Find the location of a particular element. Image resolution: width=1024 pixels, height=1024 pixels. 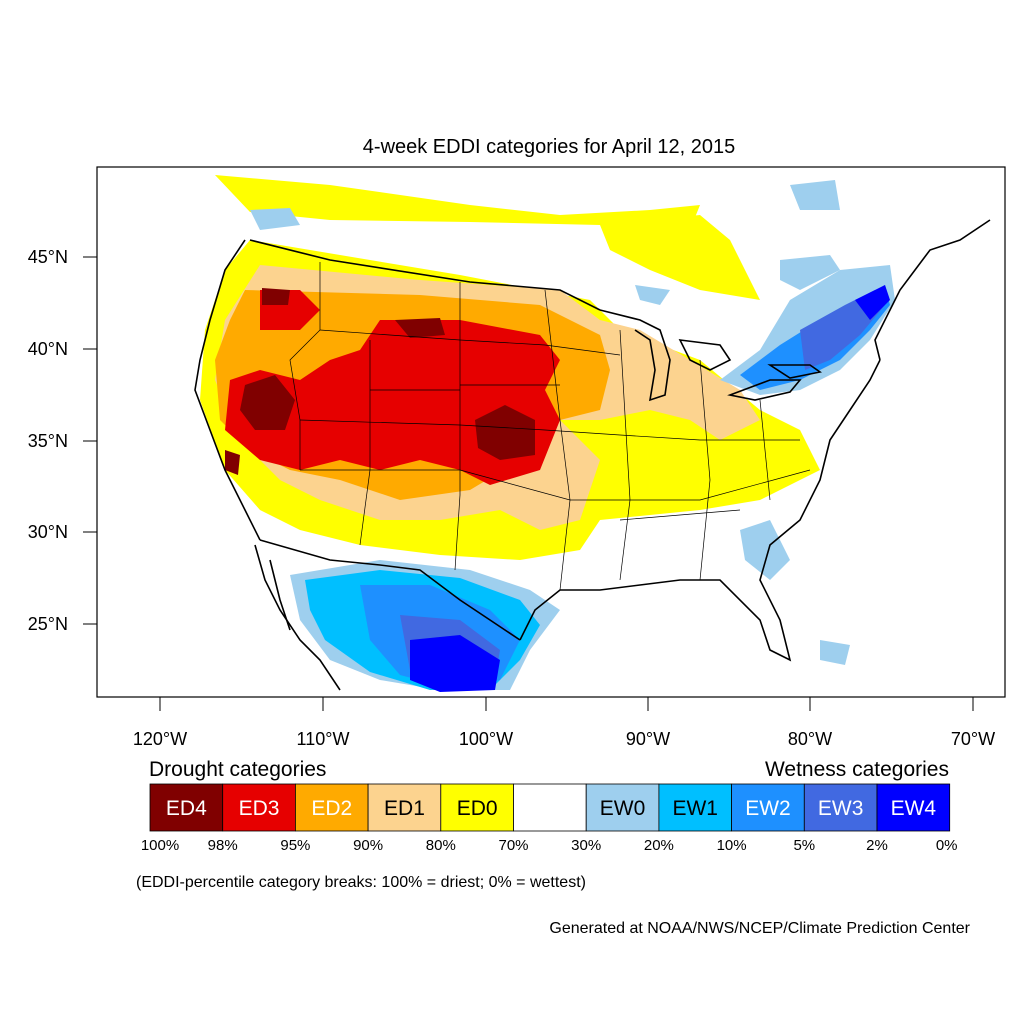

legend-break-11: 0% is located at coordinates (947, 845).